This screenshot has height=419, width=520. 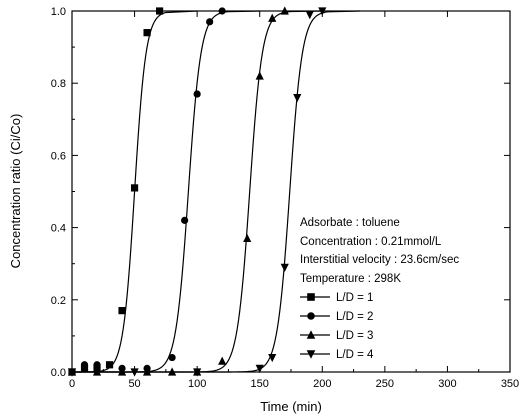 I want to click on x-tick-label: 100, so click(x=197, y=384).